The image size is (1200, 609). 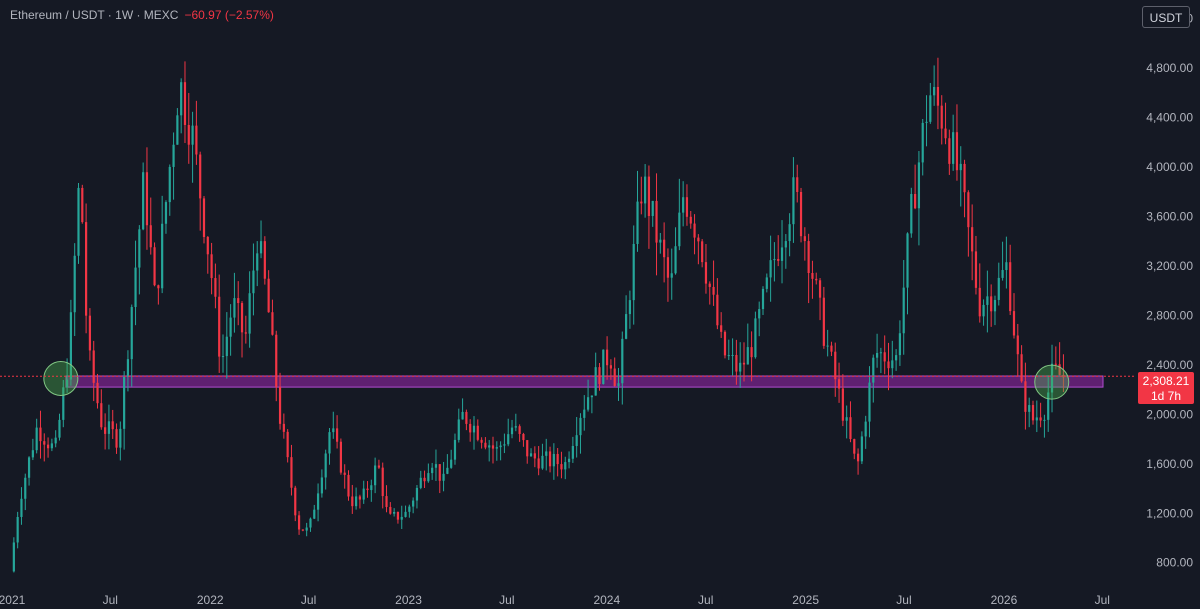 What do you see at coordinates (1169, 68) in the screenshot?
I see `y-tick-label: 4,800.00` at bounding box center [1169, 68].